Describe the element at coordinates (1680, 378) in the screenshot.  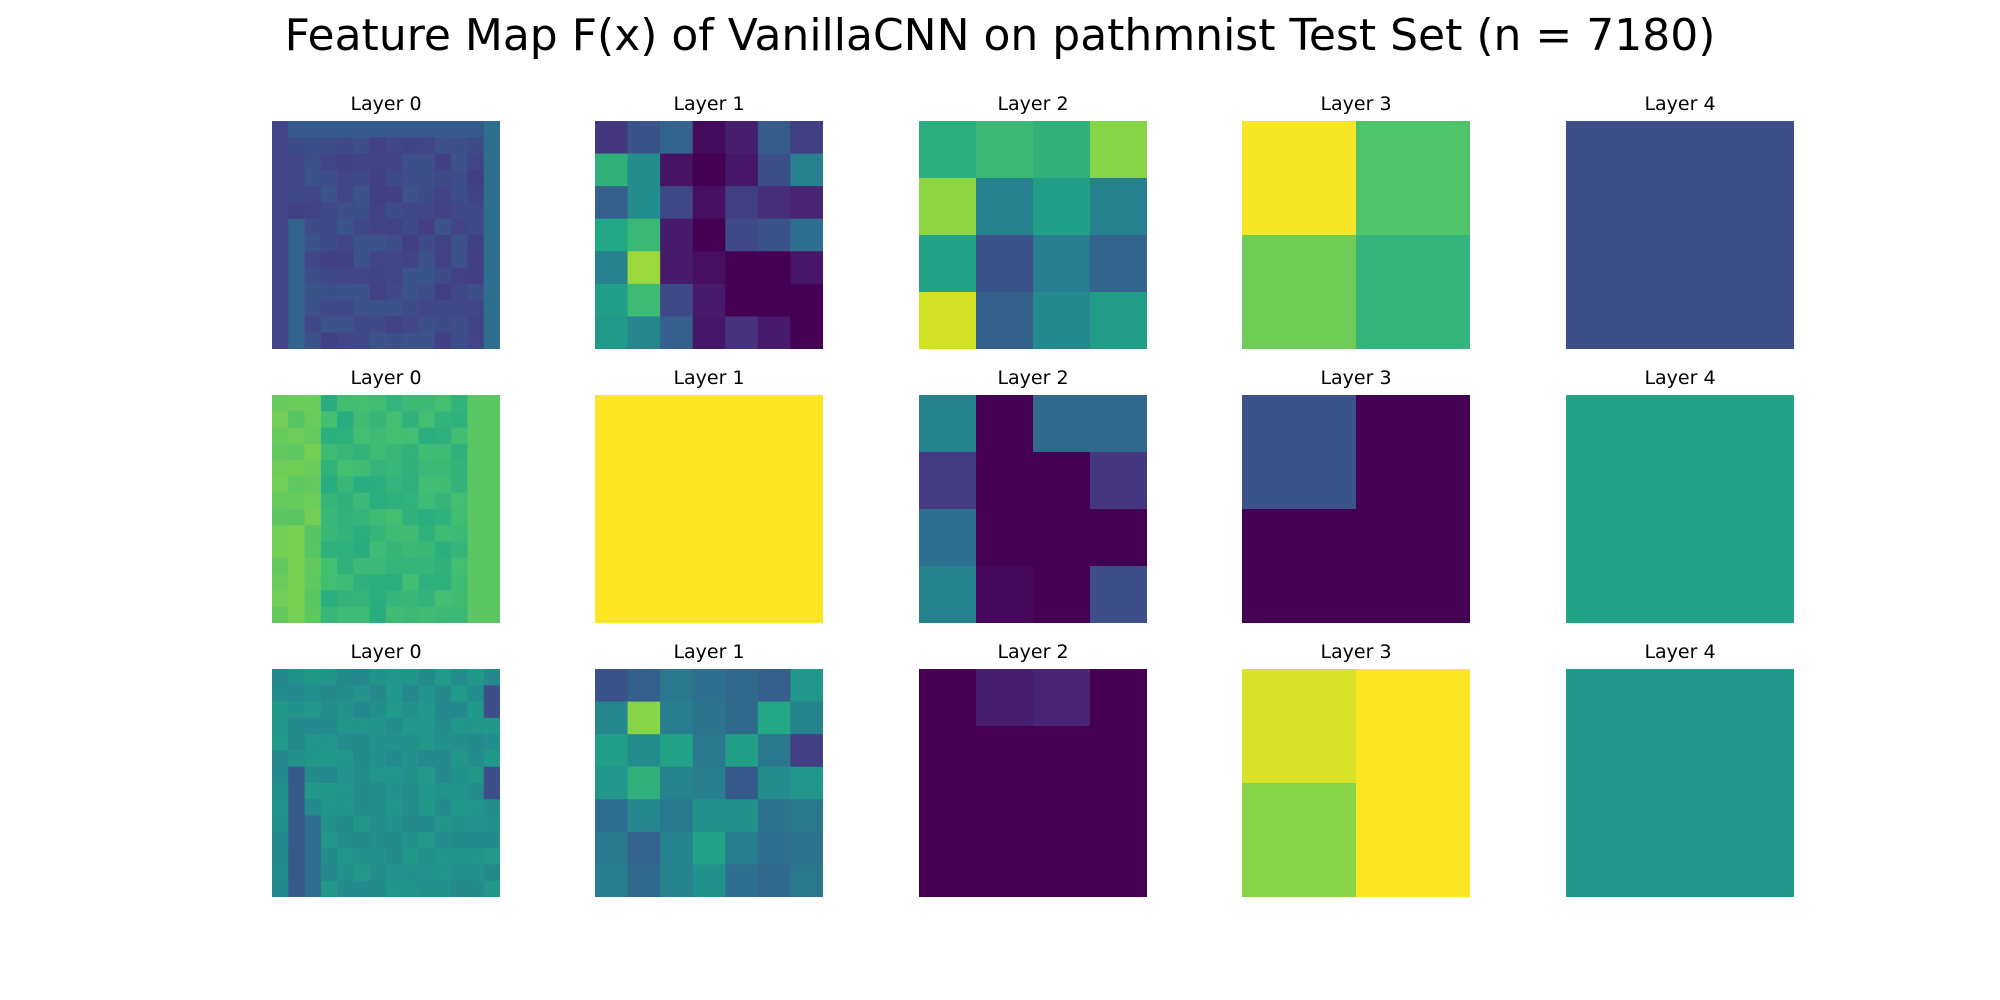
I see `panel-title: Layer 4` at that location.